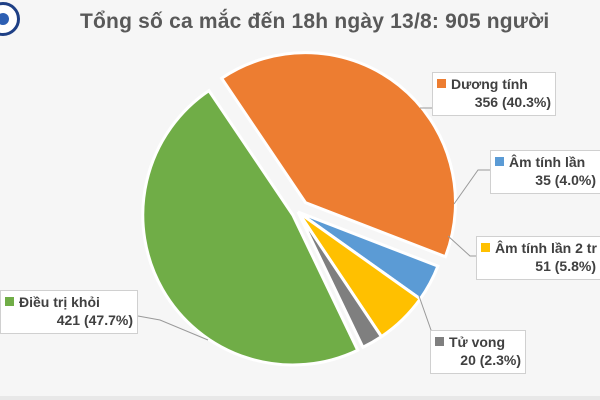  I want to click on swatch-neg1, so click(499, 161).